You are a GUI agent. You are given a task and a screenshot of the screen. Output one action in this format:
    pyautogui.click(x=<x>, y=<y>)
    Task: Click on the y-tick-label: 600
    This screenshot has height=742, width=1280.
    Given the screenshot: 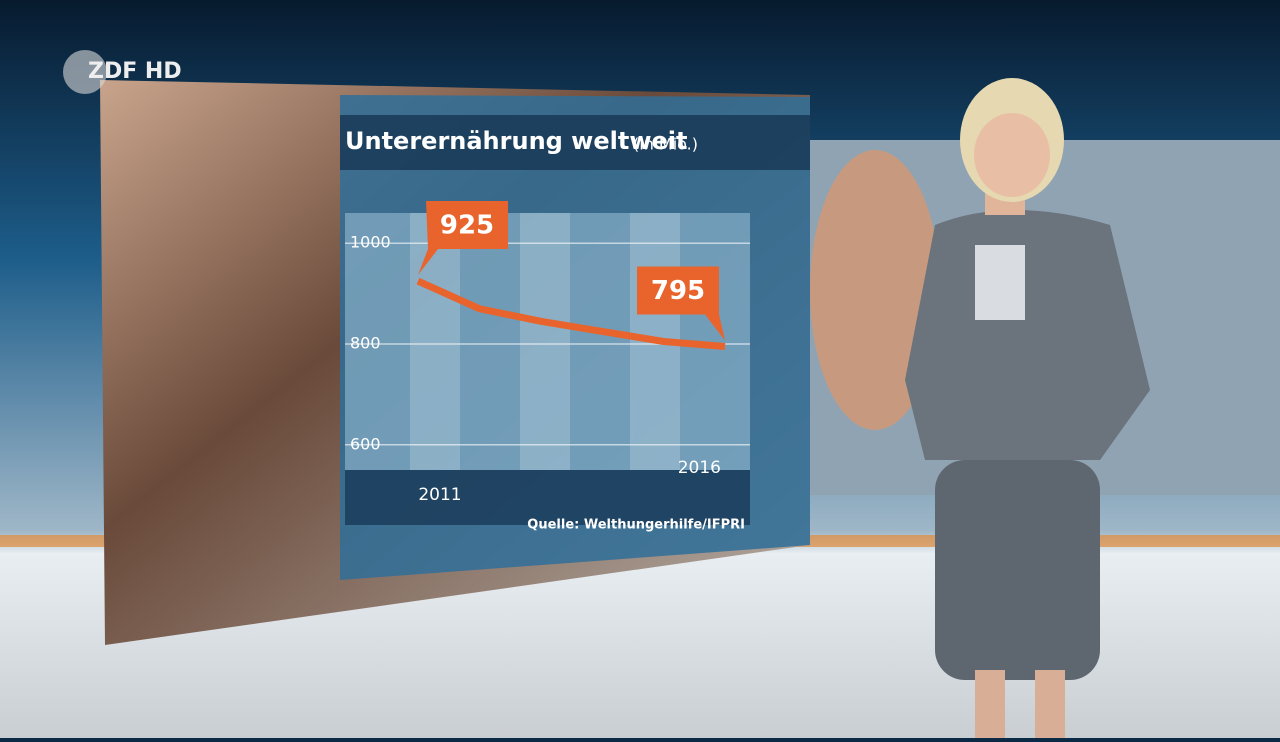 What is the action you would take?
    pyautogui.click(x=365, y=443)
    